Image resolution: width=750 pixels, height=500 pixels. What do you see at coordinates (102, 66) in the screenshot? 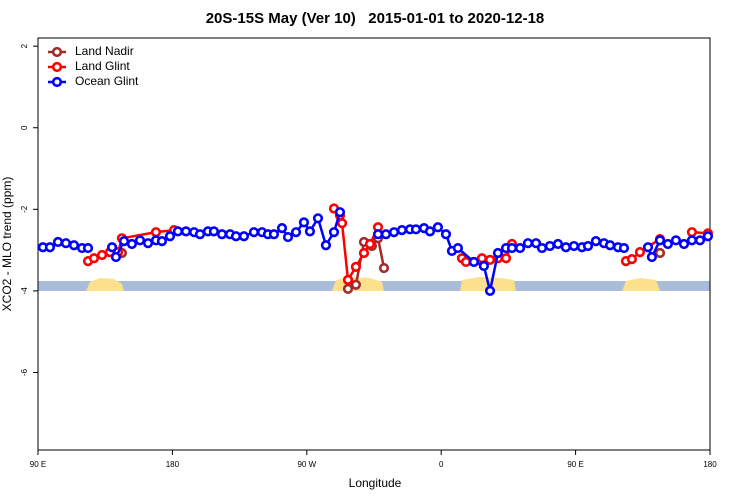
I see `legend-label: Land Glint` at bounding box center [102, 66].